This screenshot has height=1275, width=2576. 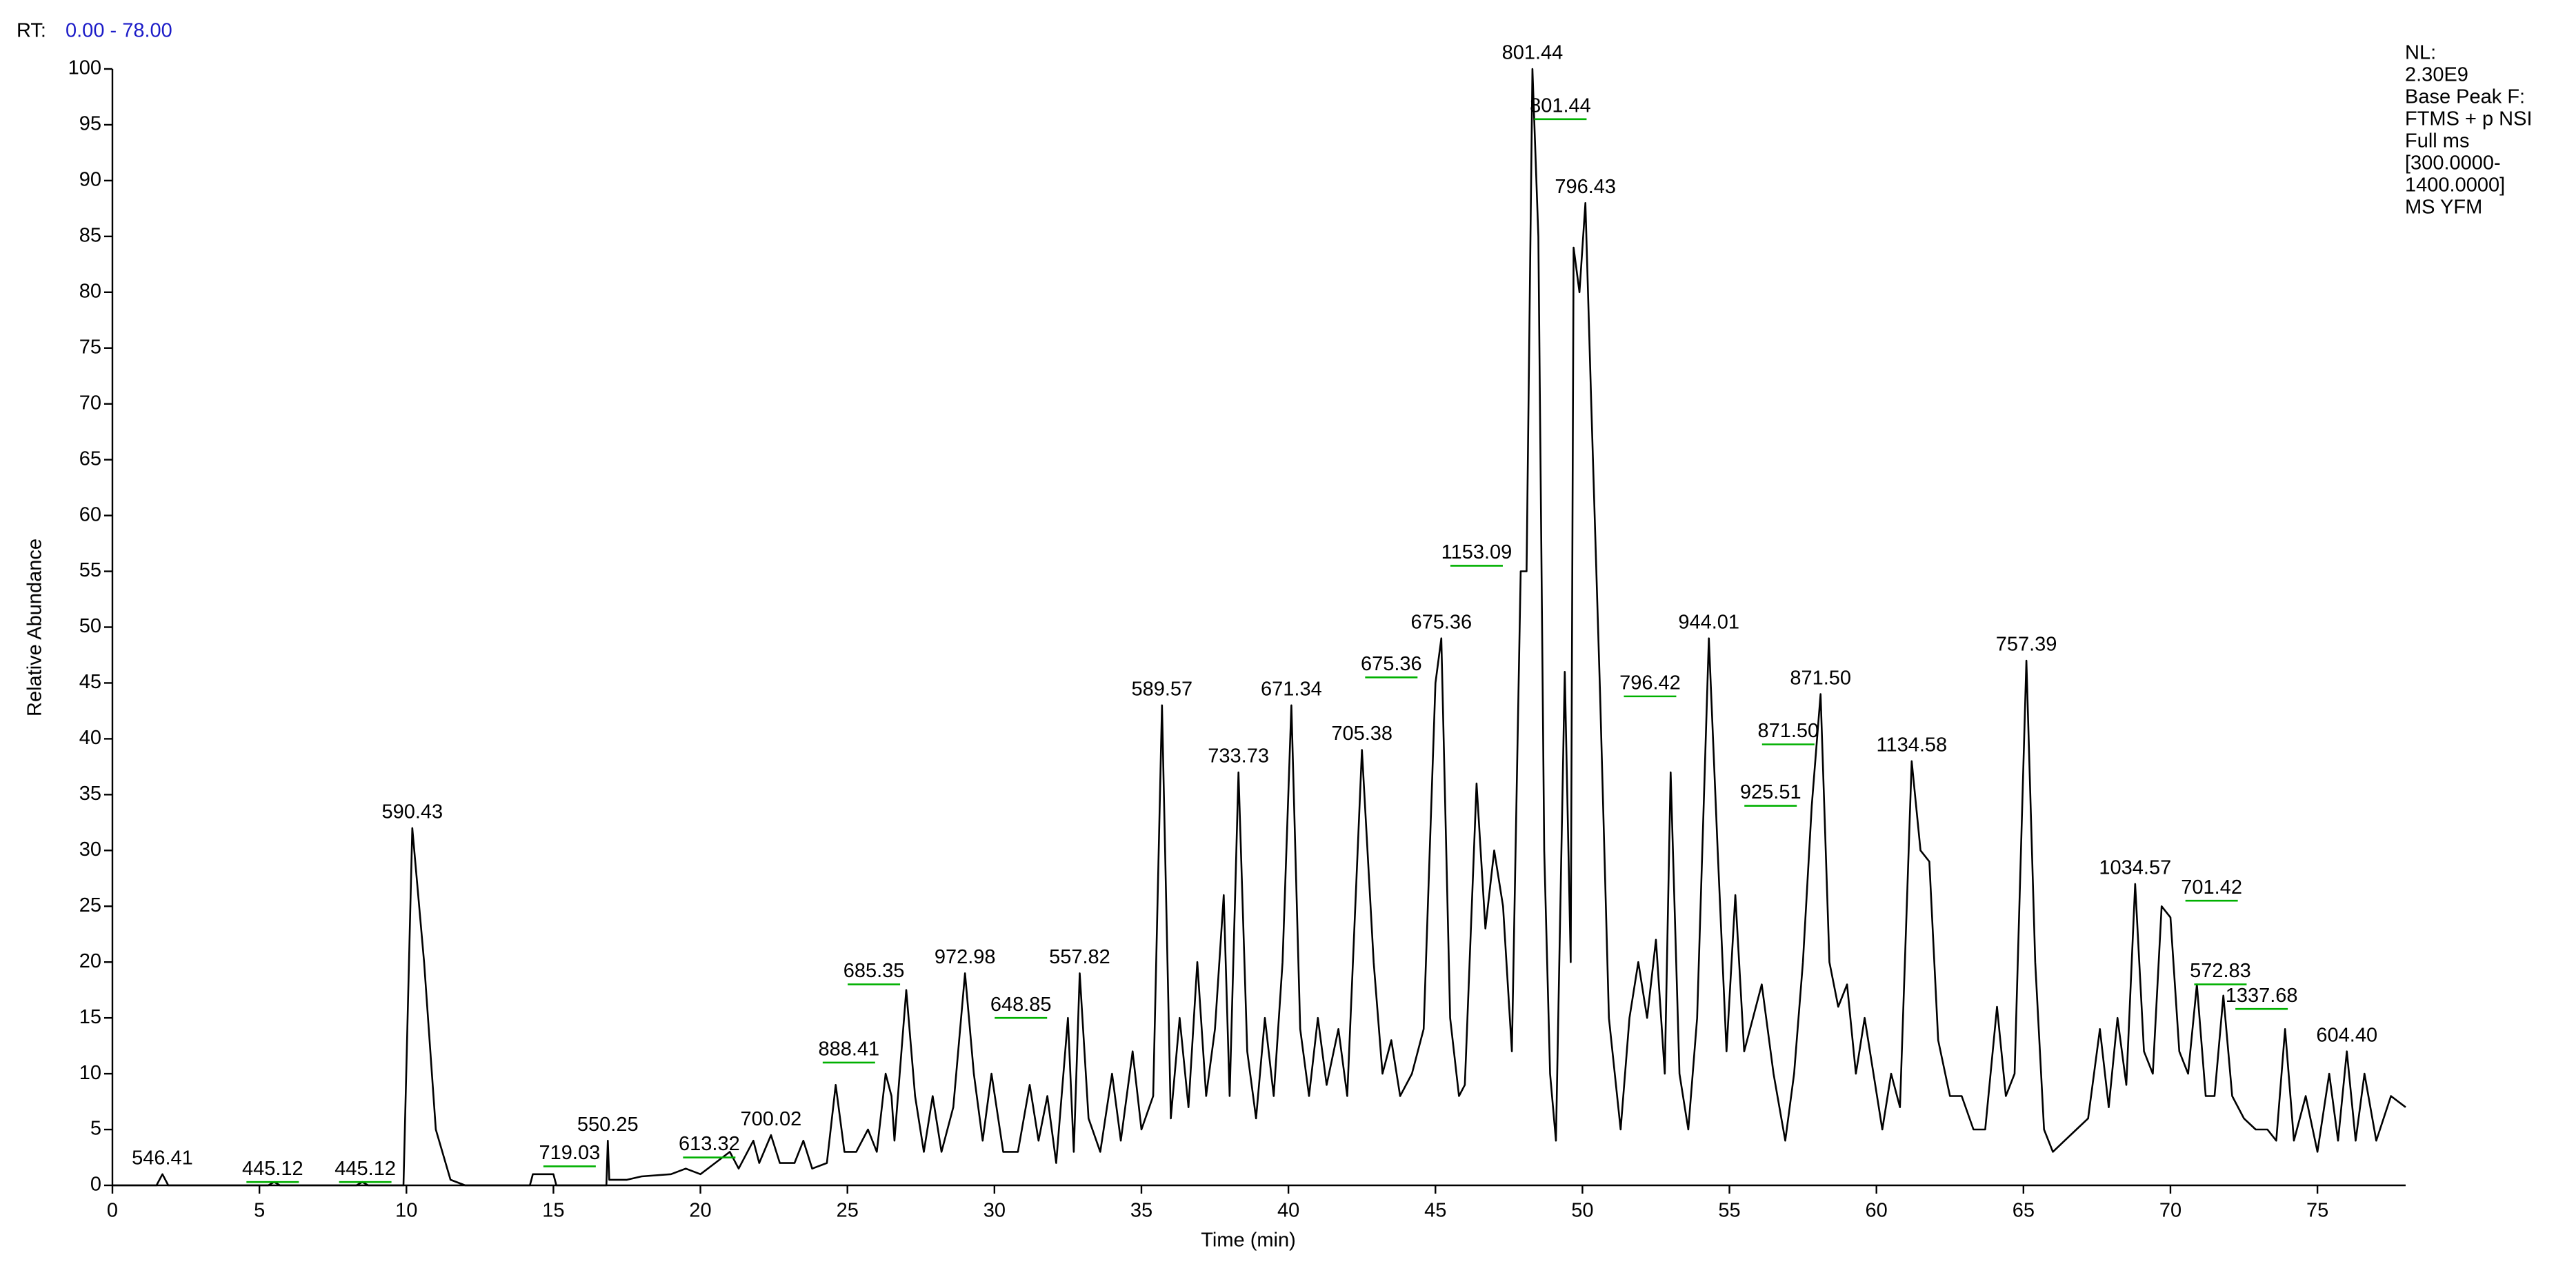 What do you see at coordinates (2135, 868) in the screenshot?
I see `peak-label: 1034.57` at bounding box center [2135, 868].